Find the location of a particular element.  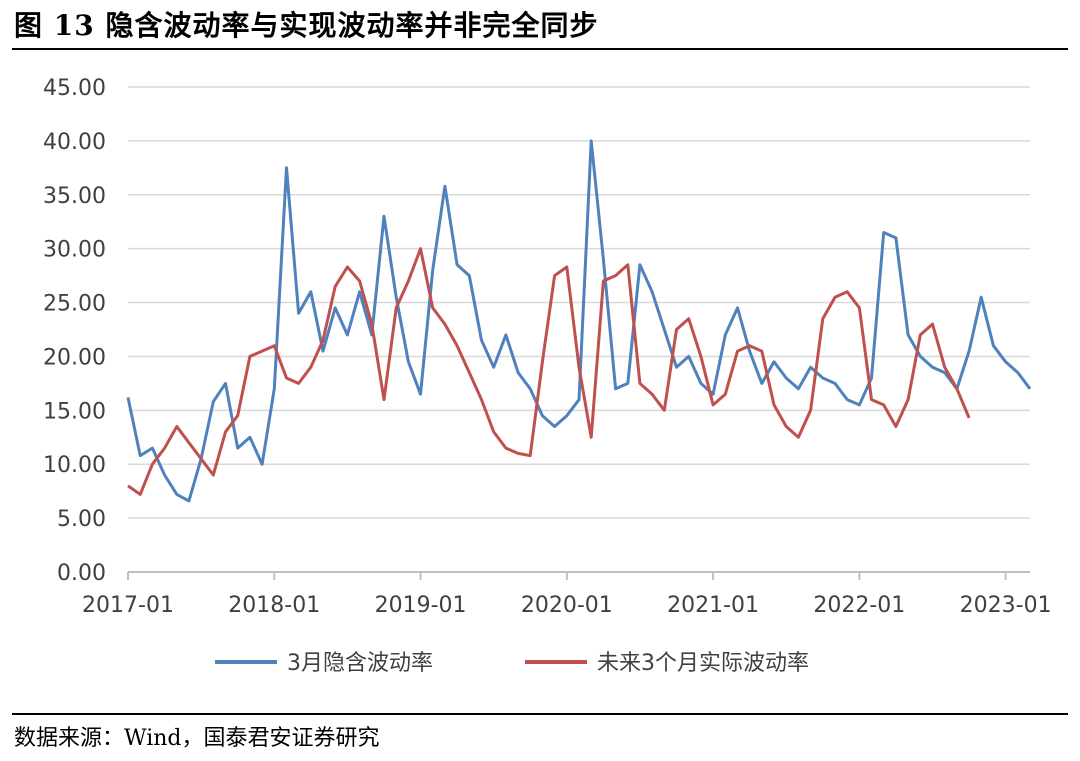

y-tick-label: 0.00 is located at coordinates (81, 573).